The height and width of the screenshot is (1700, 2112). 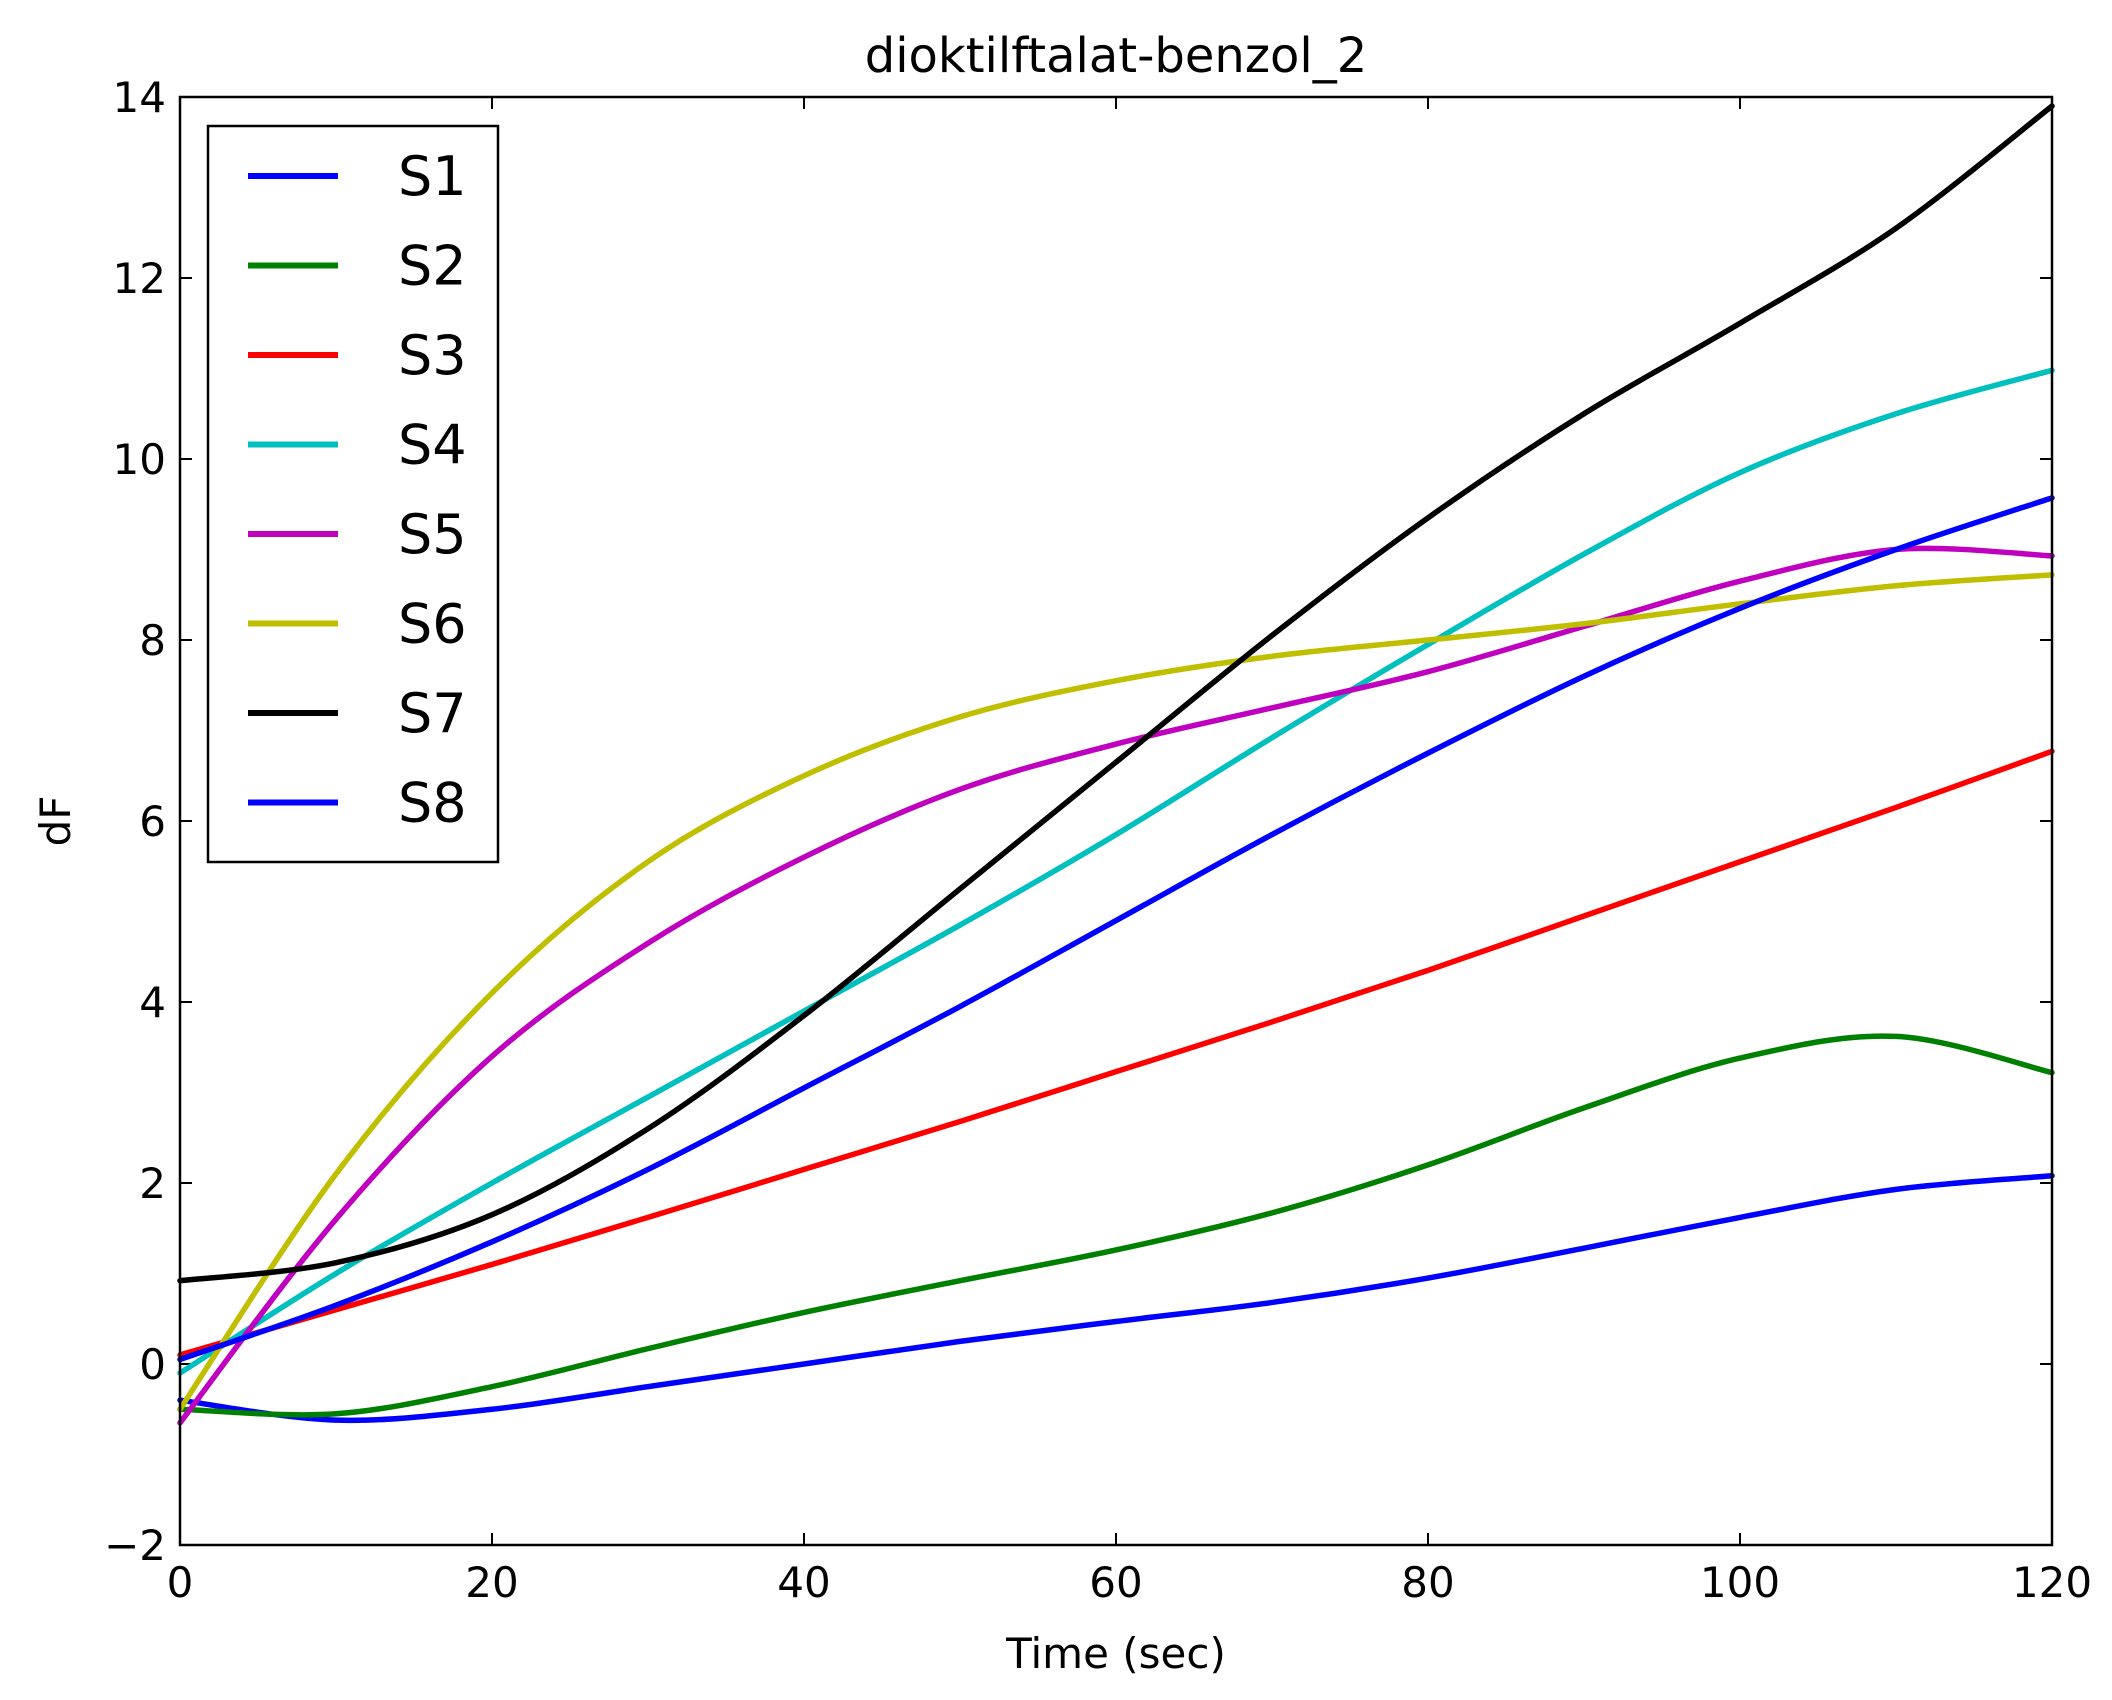 What do you see at coordinates (139, 97) in the screenshot?
I see `y-tick-label: 14` at bounding box center [139, 97].